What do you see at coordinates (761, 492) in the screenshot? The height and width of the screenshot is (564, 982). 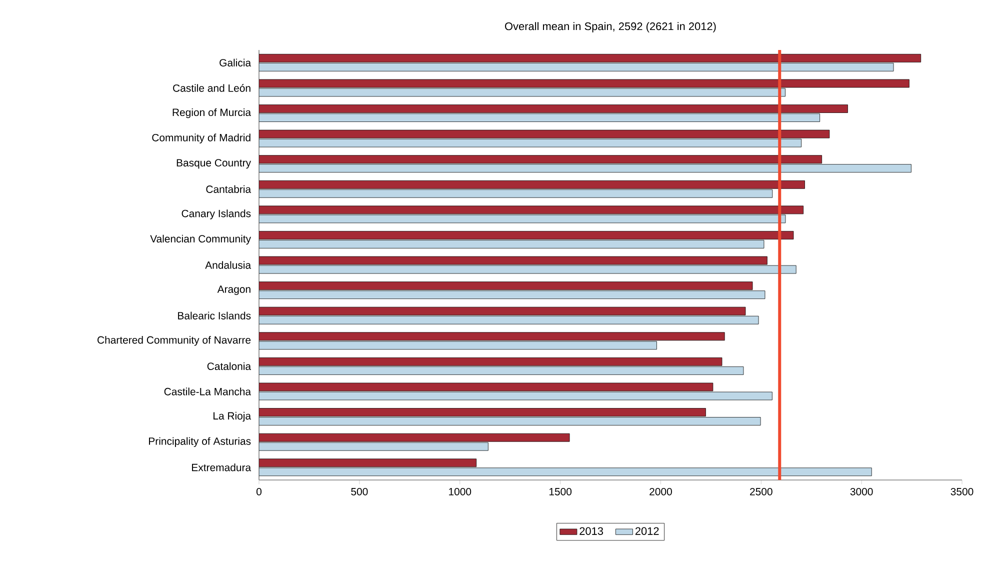 I see `x-tick-label: 2500` at bounding box center [761, 492].